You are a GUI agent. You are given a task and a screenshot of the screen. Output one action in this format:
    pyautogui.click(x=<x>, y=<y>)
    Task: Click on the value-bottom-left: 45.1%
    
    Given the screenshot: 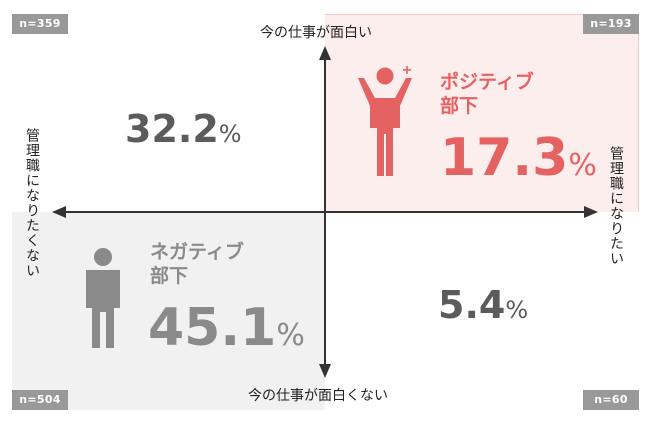 What is the action you would take?
    pyautogui.click(x=226, y=328)
    